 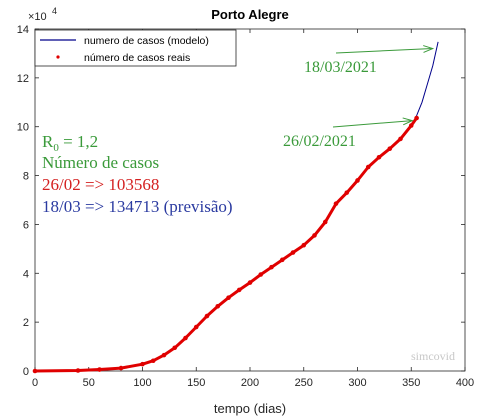 What do you see at coordinates (35, 383) in the screenshot?
I see `x-tick-label: 0` at bounding box center [35, 383].